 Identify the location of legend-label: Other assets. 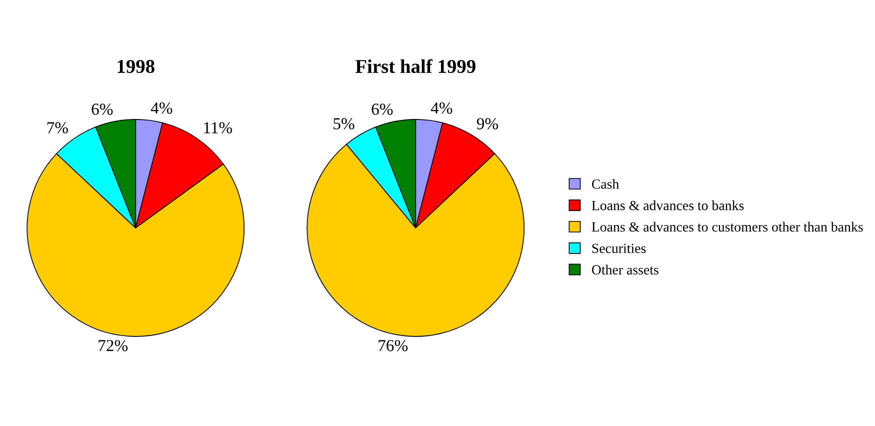
(625, 269).